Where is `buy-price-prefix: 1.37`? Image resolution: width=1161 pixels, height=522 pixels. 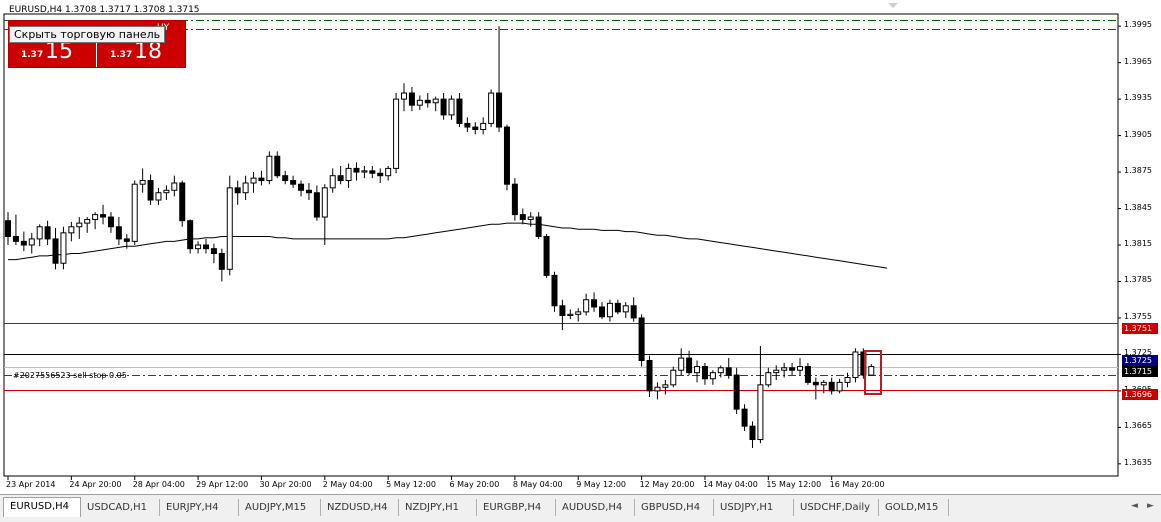
buy-price-prefix: 1.37 is located at coordinates (121, 55).